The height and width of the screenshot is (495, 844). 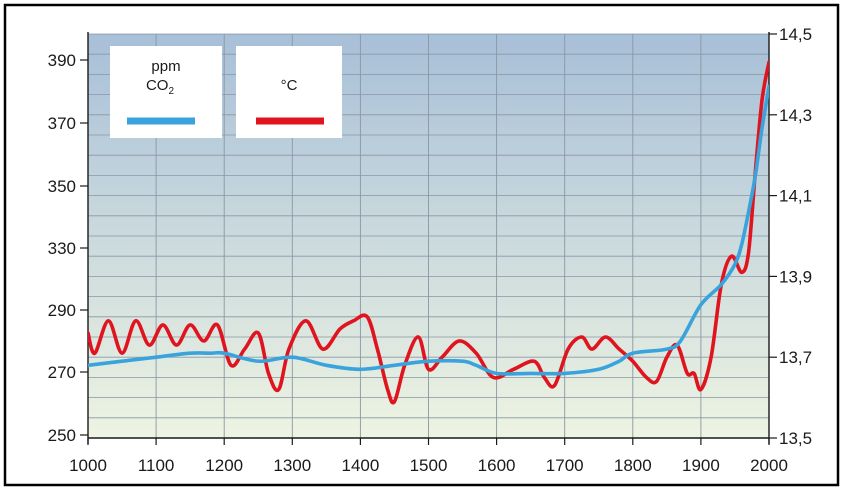 What do you see at coordinates (165, 66) in the screenshot?
I see `legend-co2-line1: ppm` at bounding box center [165, 66].